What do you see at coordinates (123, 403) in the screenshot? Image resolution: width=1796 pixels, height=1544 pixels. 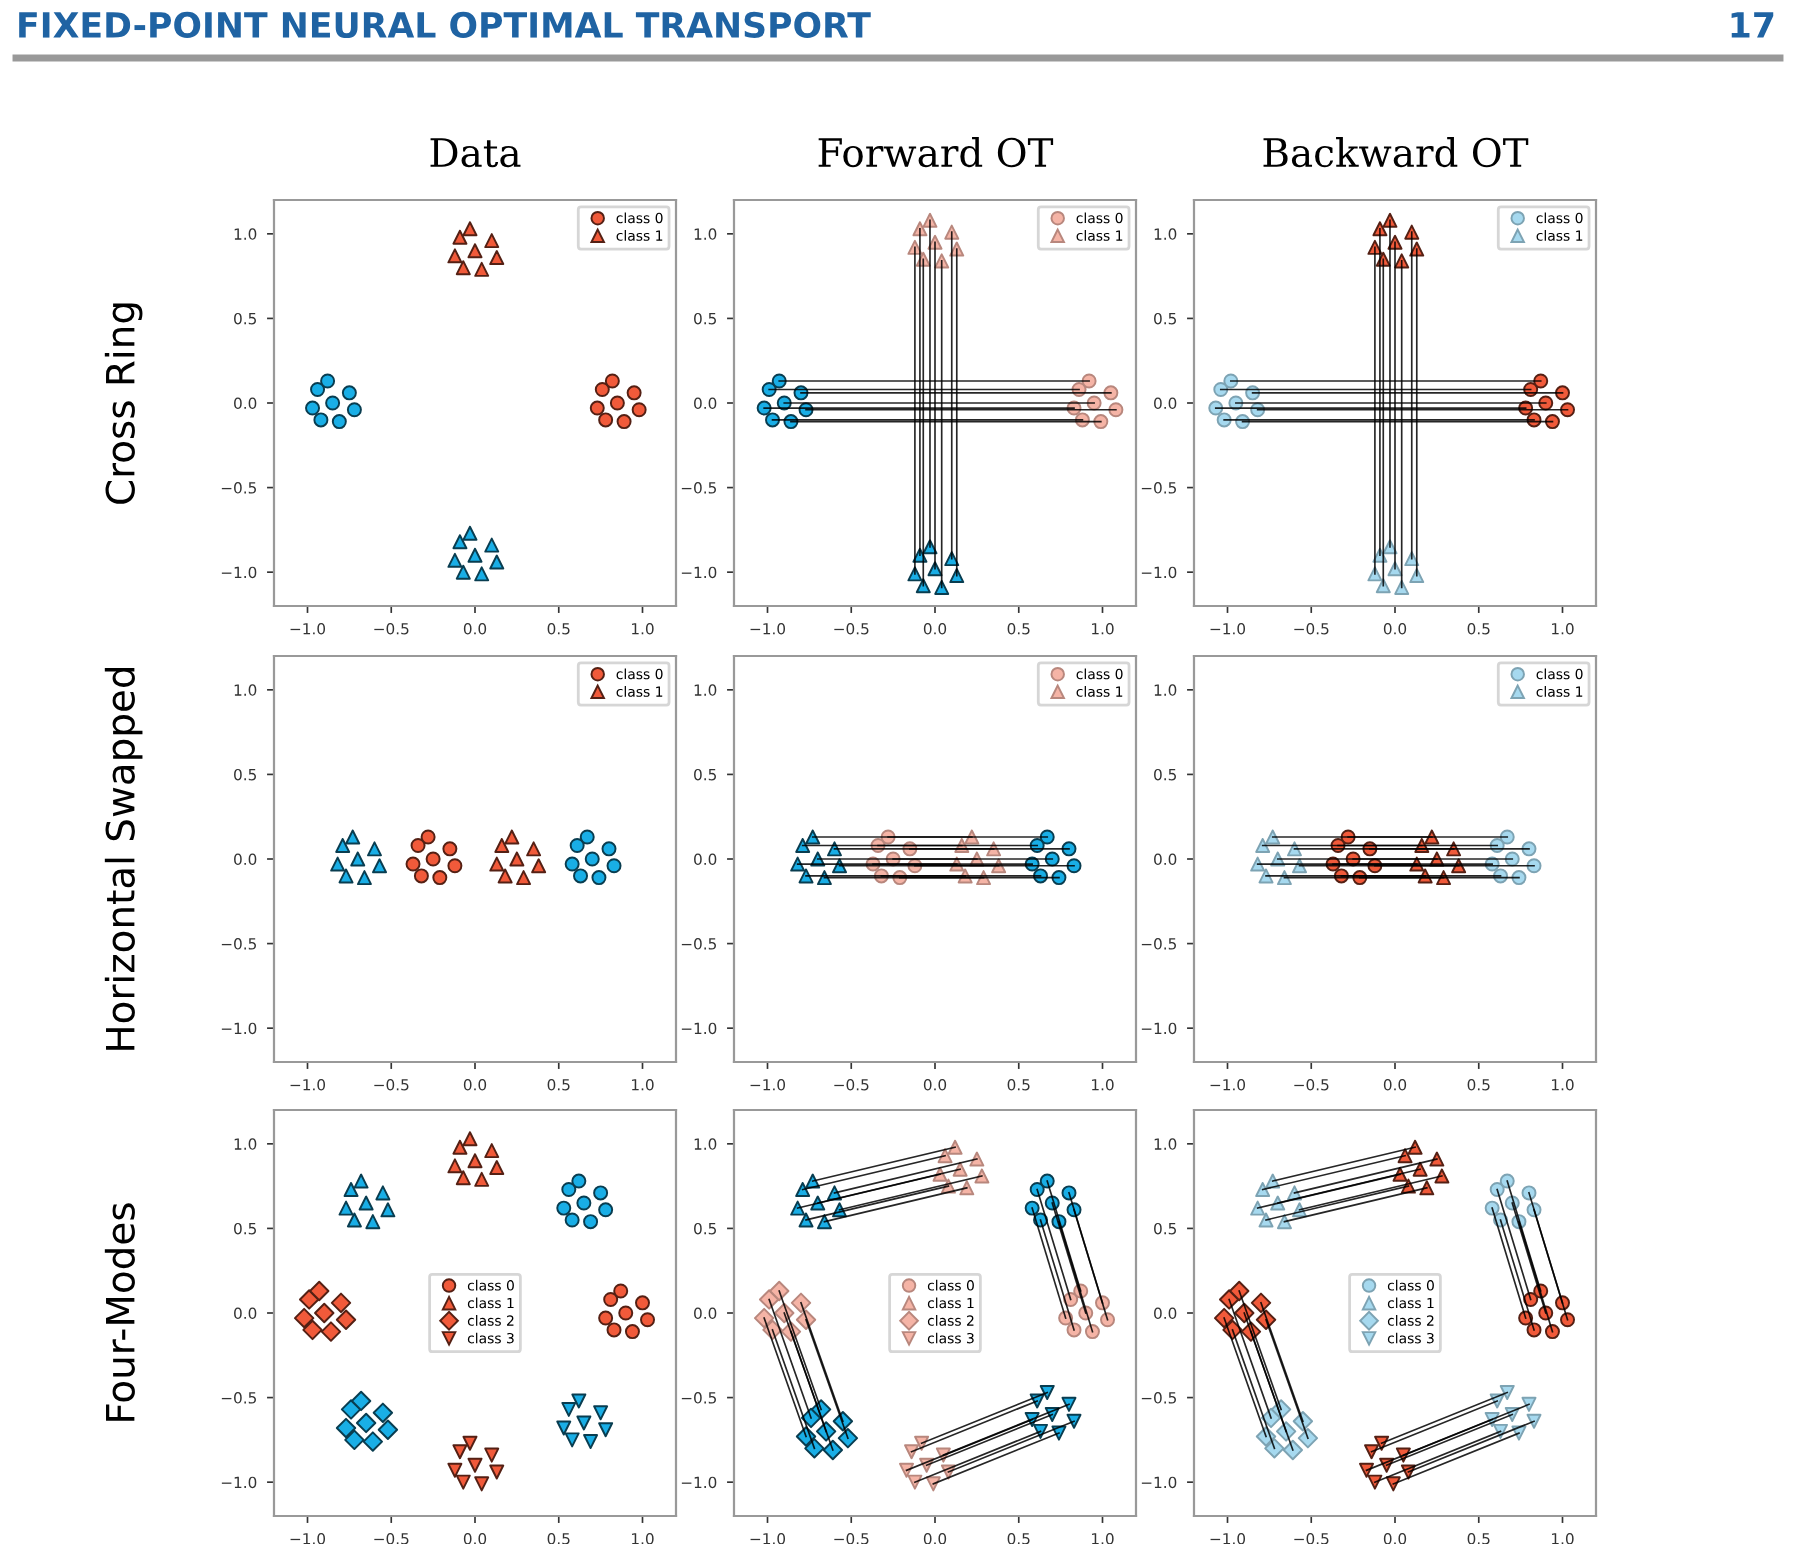 I see `y-axis-title: Cross Ring` at bounding box center [123, 403].